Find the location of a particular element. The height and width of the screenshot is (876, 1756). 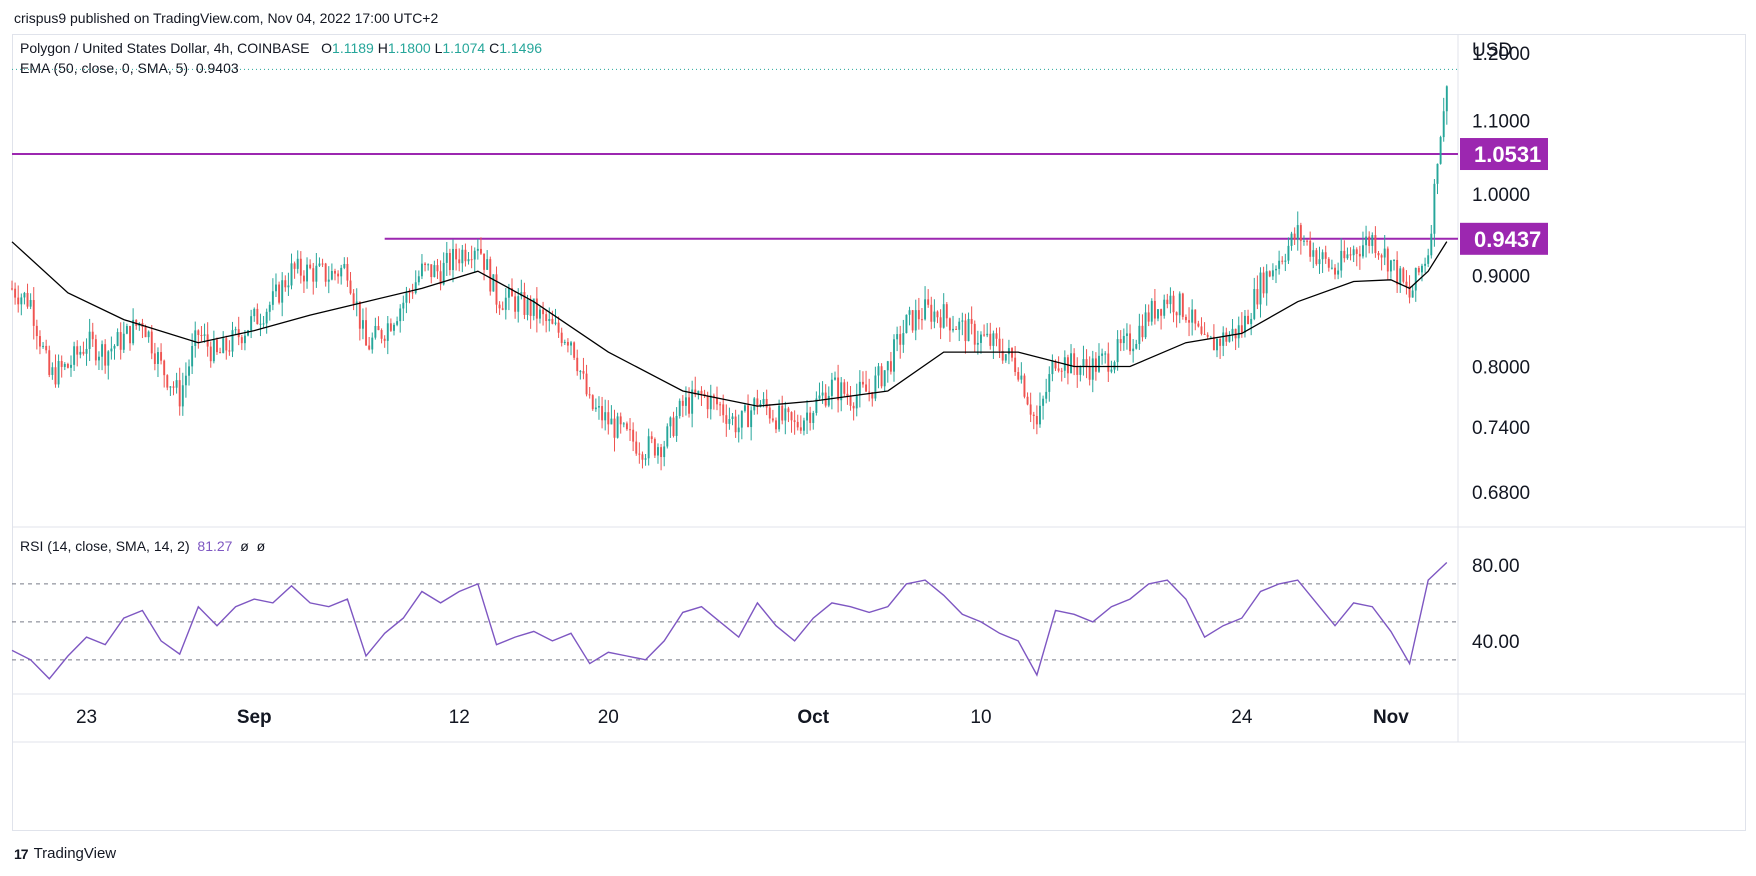

time-axis: 23 Sep 12 20 Oct 10 24 Nov is located at coordinates (742, 717).